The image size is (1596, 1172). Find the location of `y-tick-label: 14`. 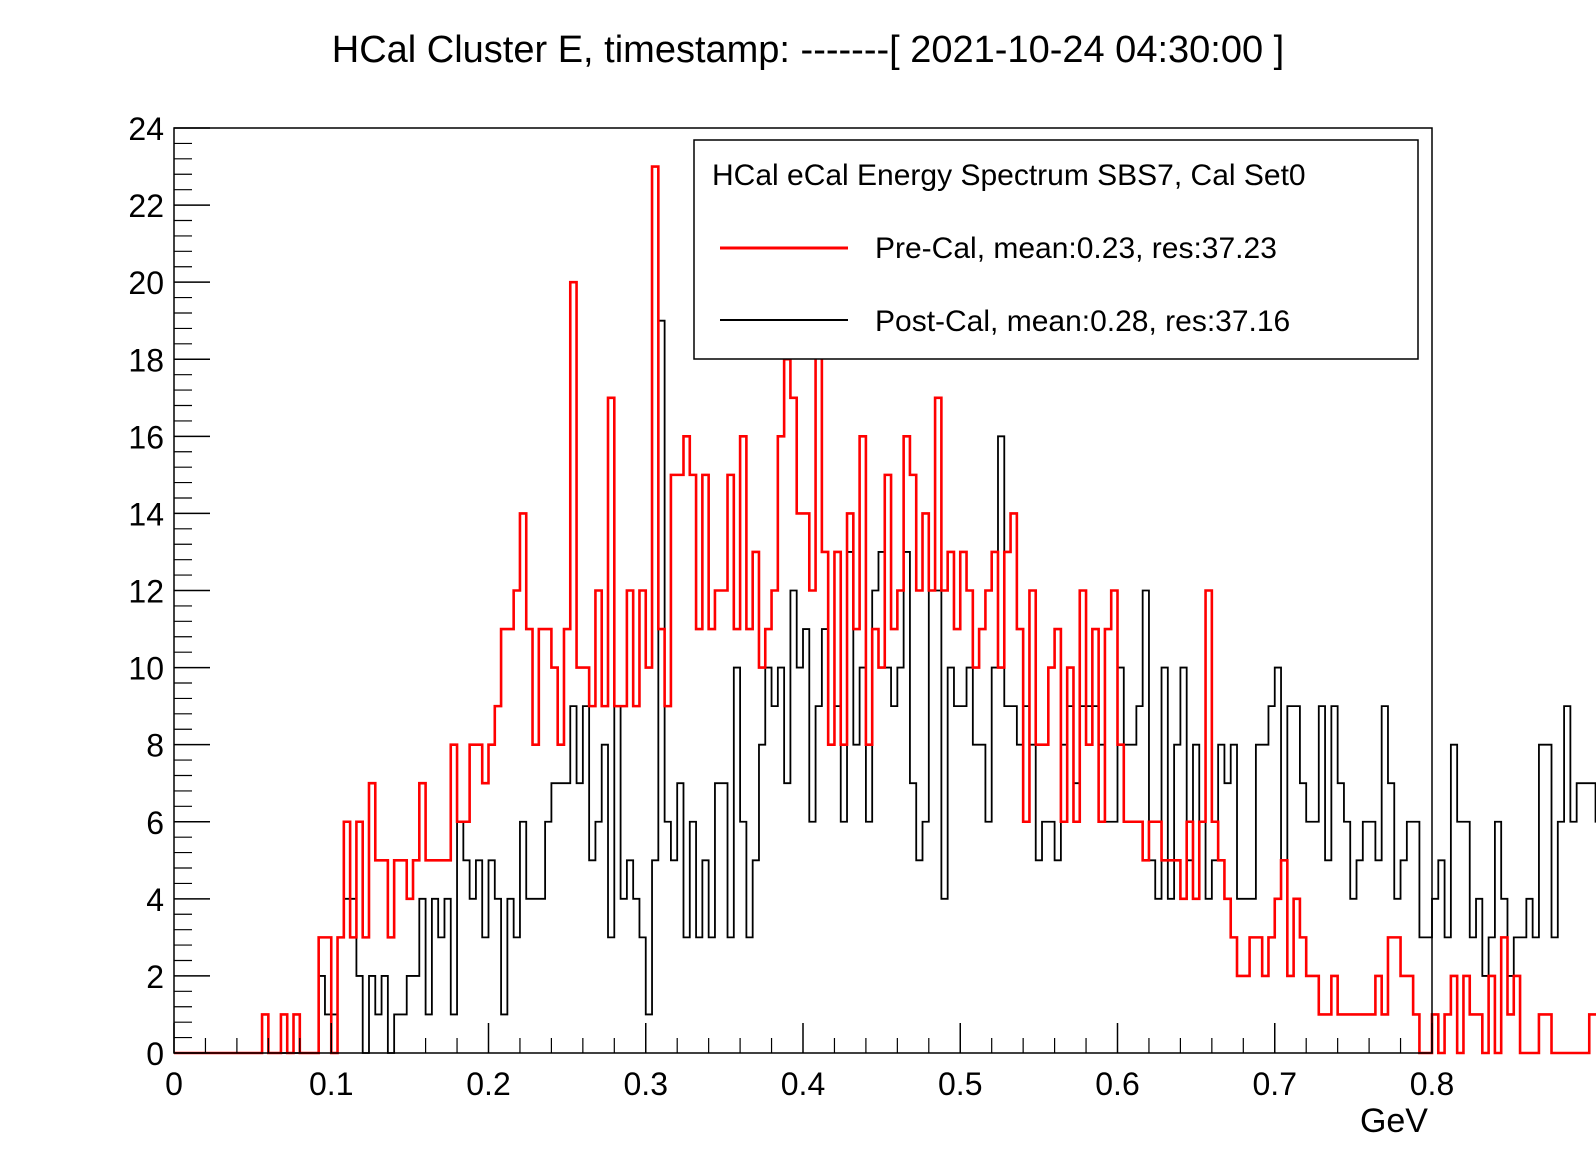

y-tick-label: 14 is located at coordinates (146, 514).